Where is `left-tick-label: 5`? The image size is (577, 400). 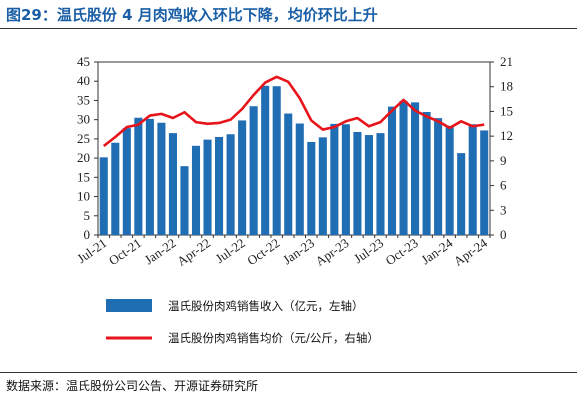 left-tick-label: 5 is located at coordinates (87, 215).